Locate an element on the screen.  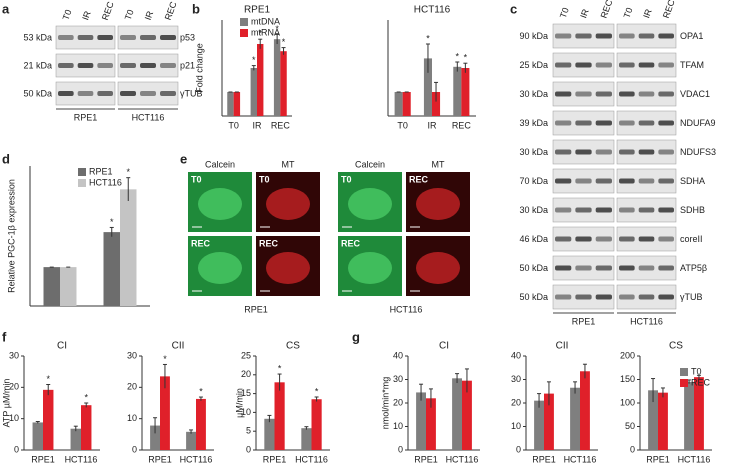
protein-label: p53 is located at coordinates (187, 37).